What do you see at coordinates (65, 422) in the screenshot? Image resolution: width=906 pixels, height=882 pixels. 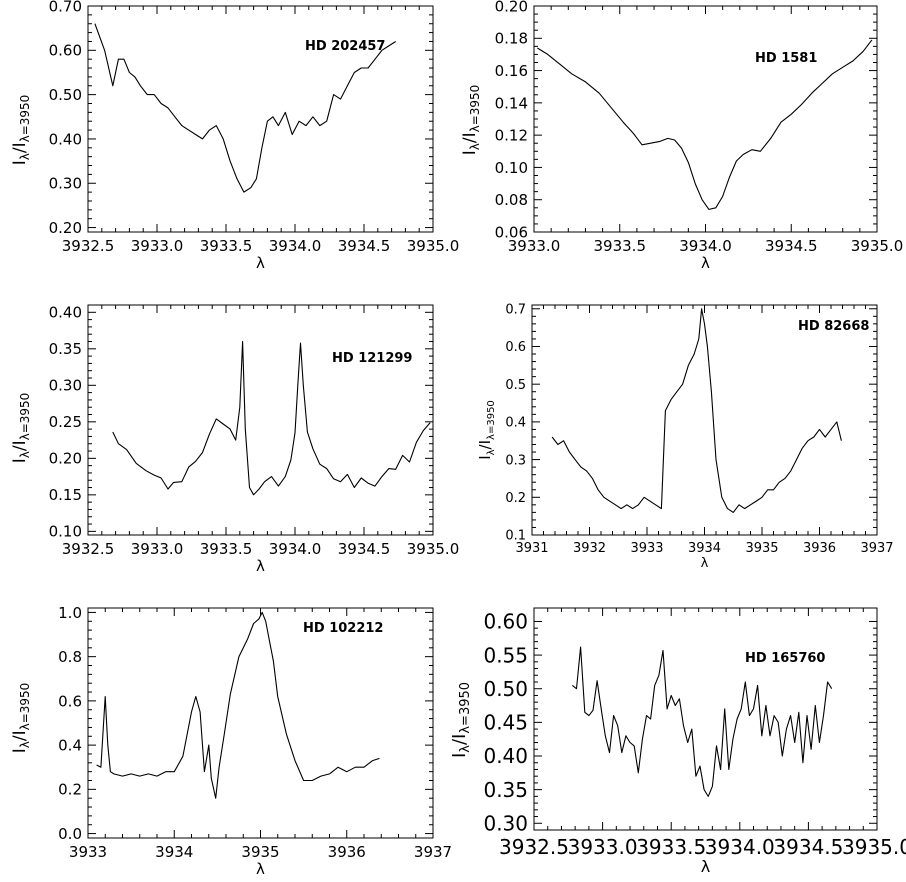 I see `y-tick-label: 0.25` at bounding box center [65, 422].